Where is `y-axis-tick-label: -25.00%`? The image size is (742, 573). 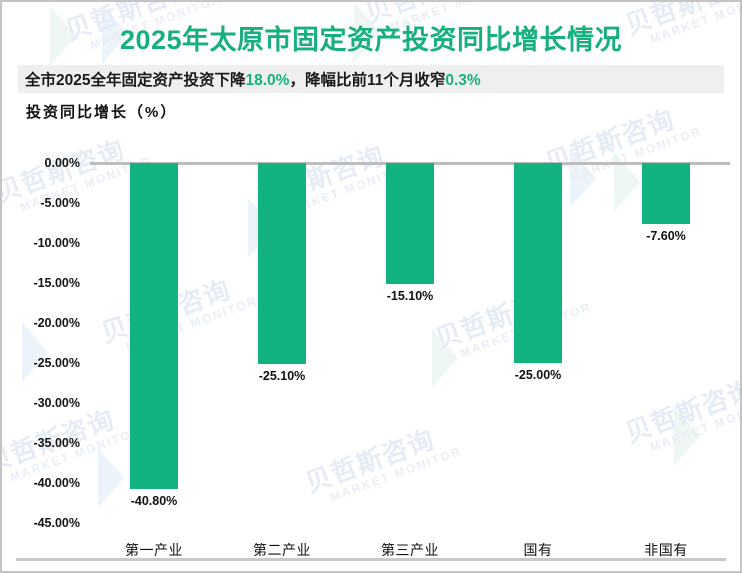
y-axis-tick-label: -25.00% is located at coordinates (56, 363).